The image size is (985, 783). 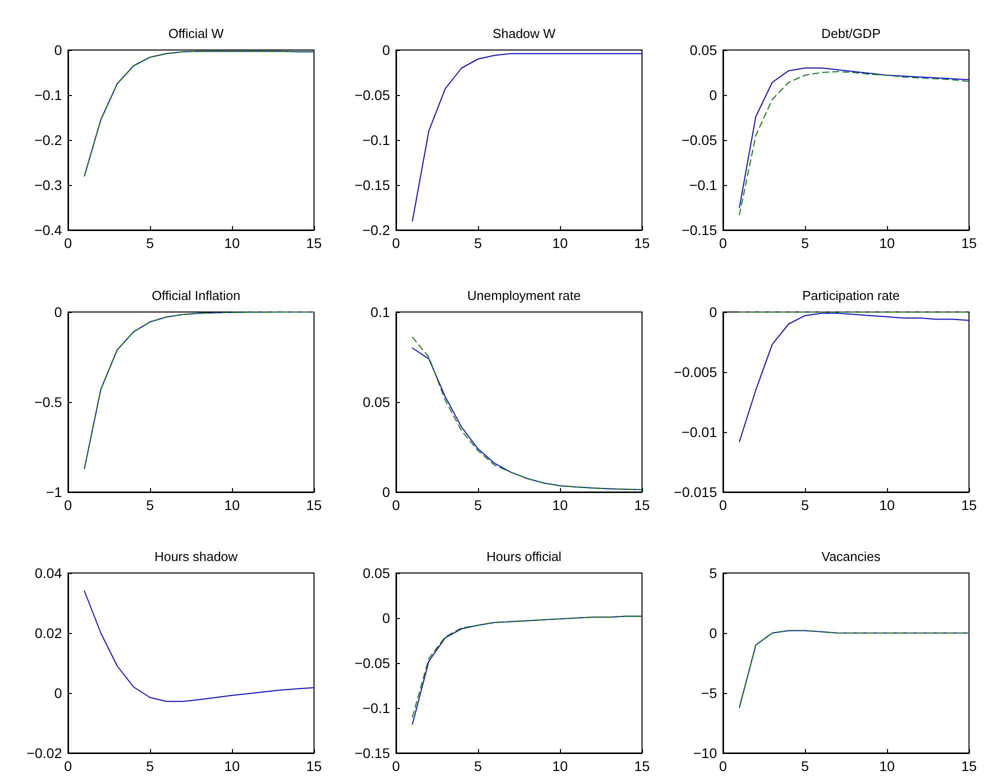 I want to click on y-tick-label: −10, so click(x=705, y=753).